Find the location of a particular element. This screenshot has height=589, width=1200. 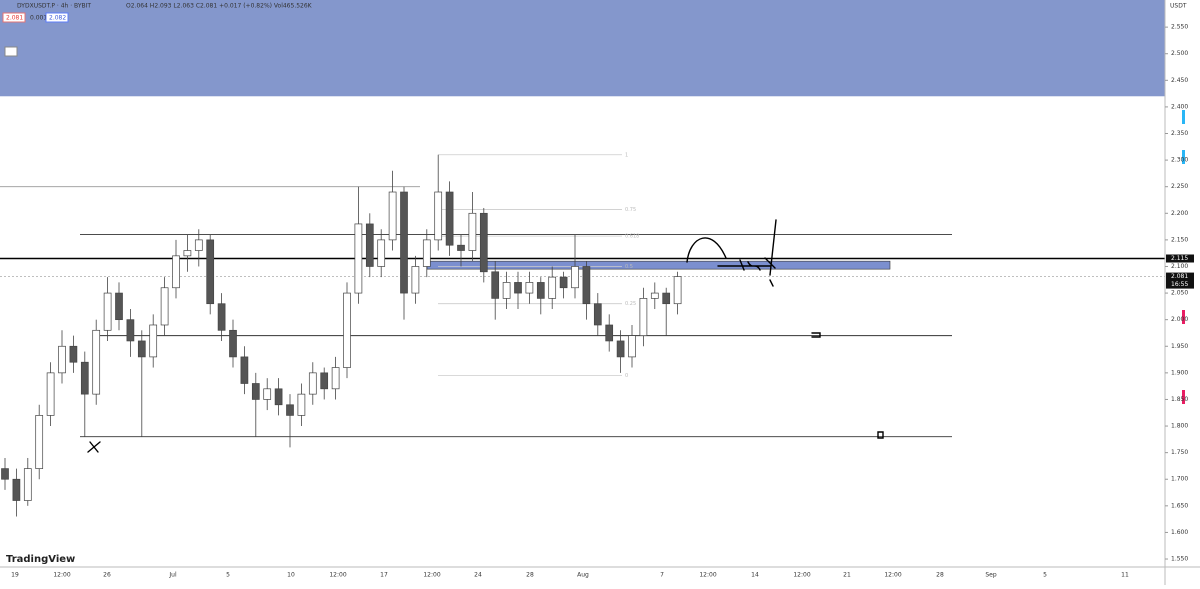

logo: TradingView is located at coordinates (40, 559).